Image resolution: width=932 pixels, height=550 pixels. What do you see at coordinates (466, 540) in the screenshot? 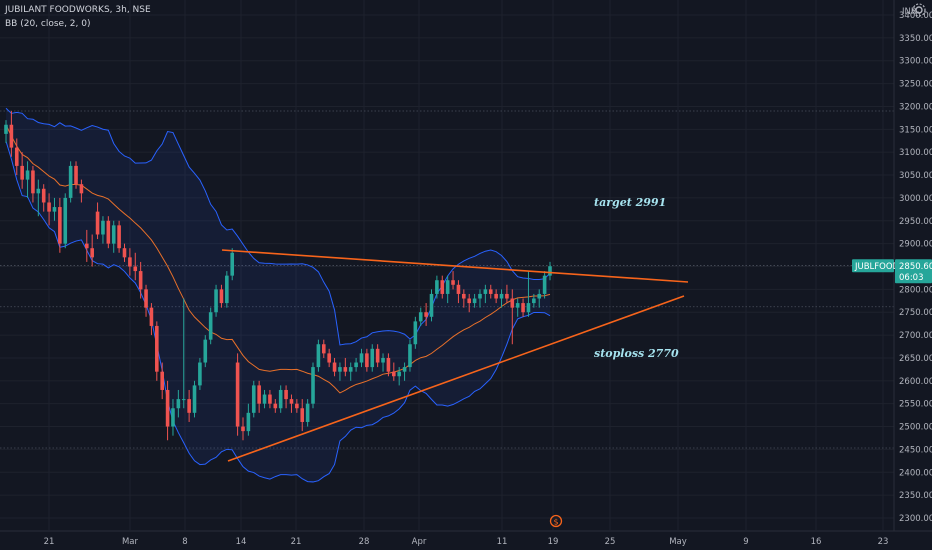
I see `x-axis: 21 Mar 8 14 21 28 Apr 11 19 25 May 9 16 23` at bounding box center [466, 540].